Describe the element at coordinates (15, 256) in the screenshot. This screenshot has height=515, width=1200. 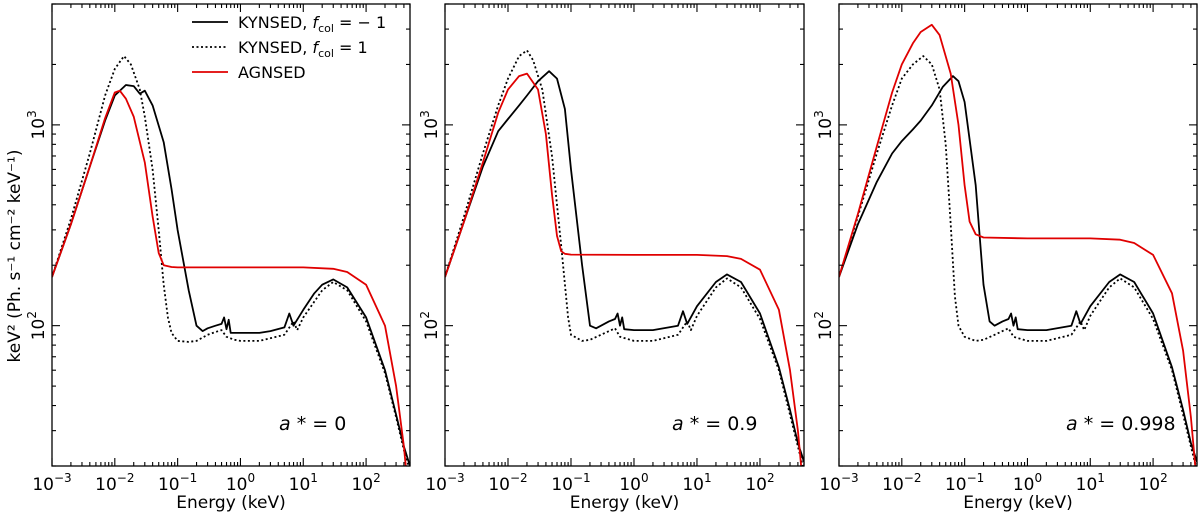
I see `y-axis-title: keV² (Ph. s⁻¹ cm⁻² keV⁻¹)` at that location.